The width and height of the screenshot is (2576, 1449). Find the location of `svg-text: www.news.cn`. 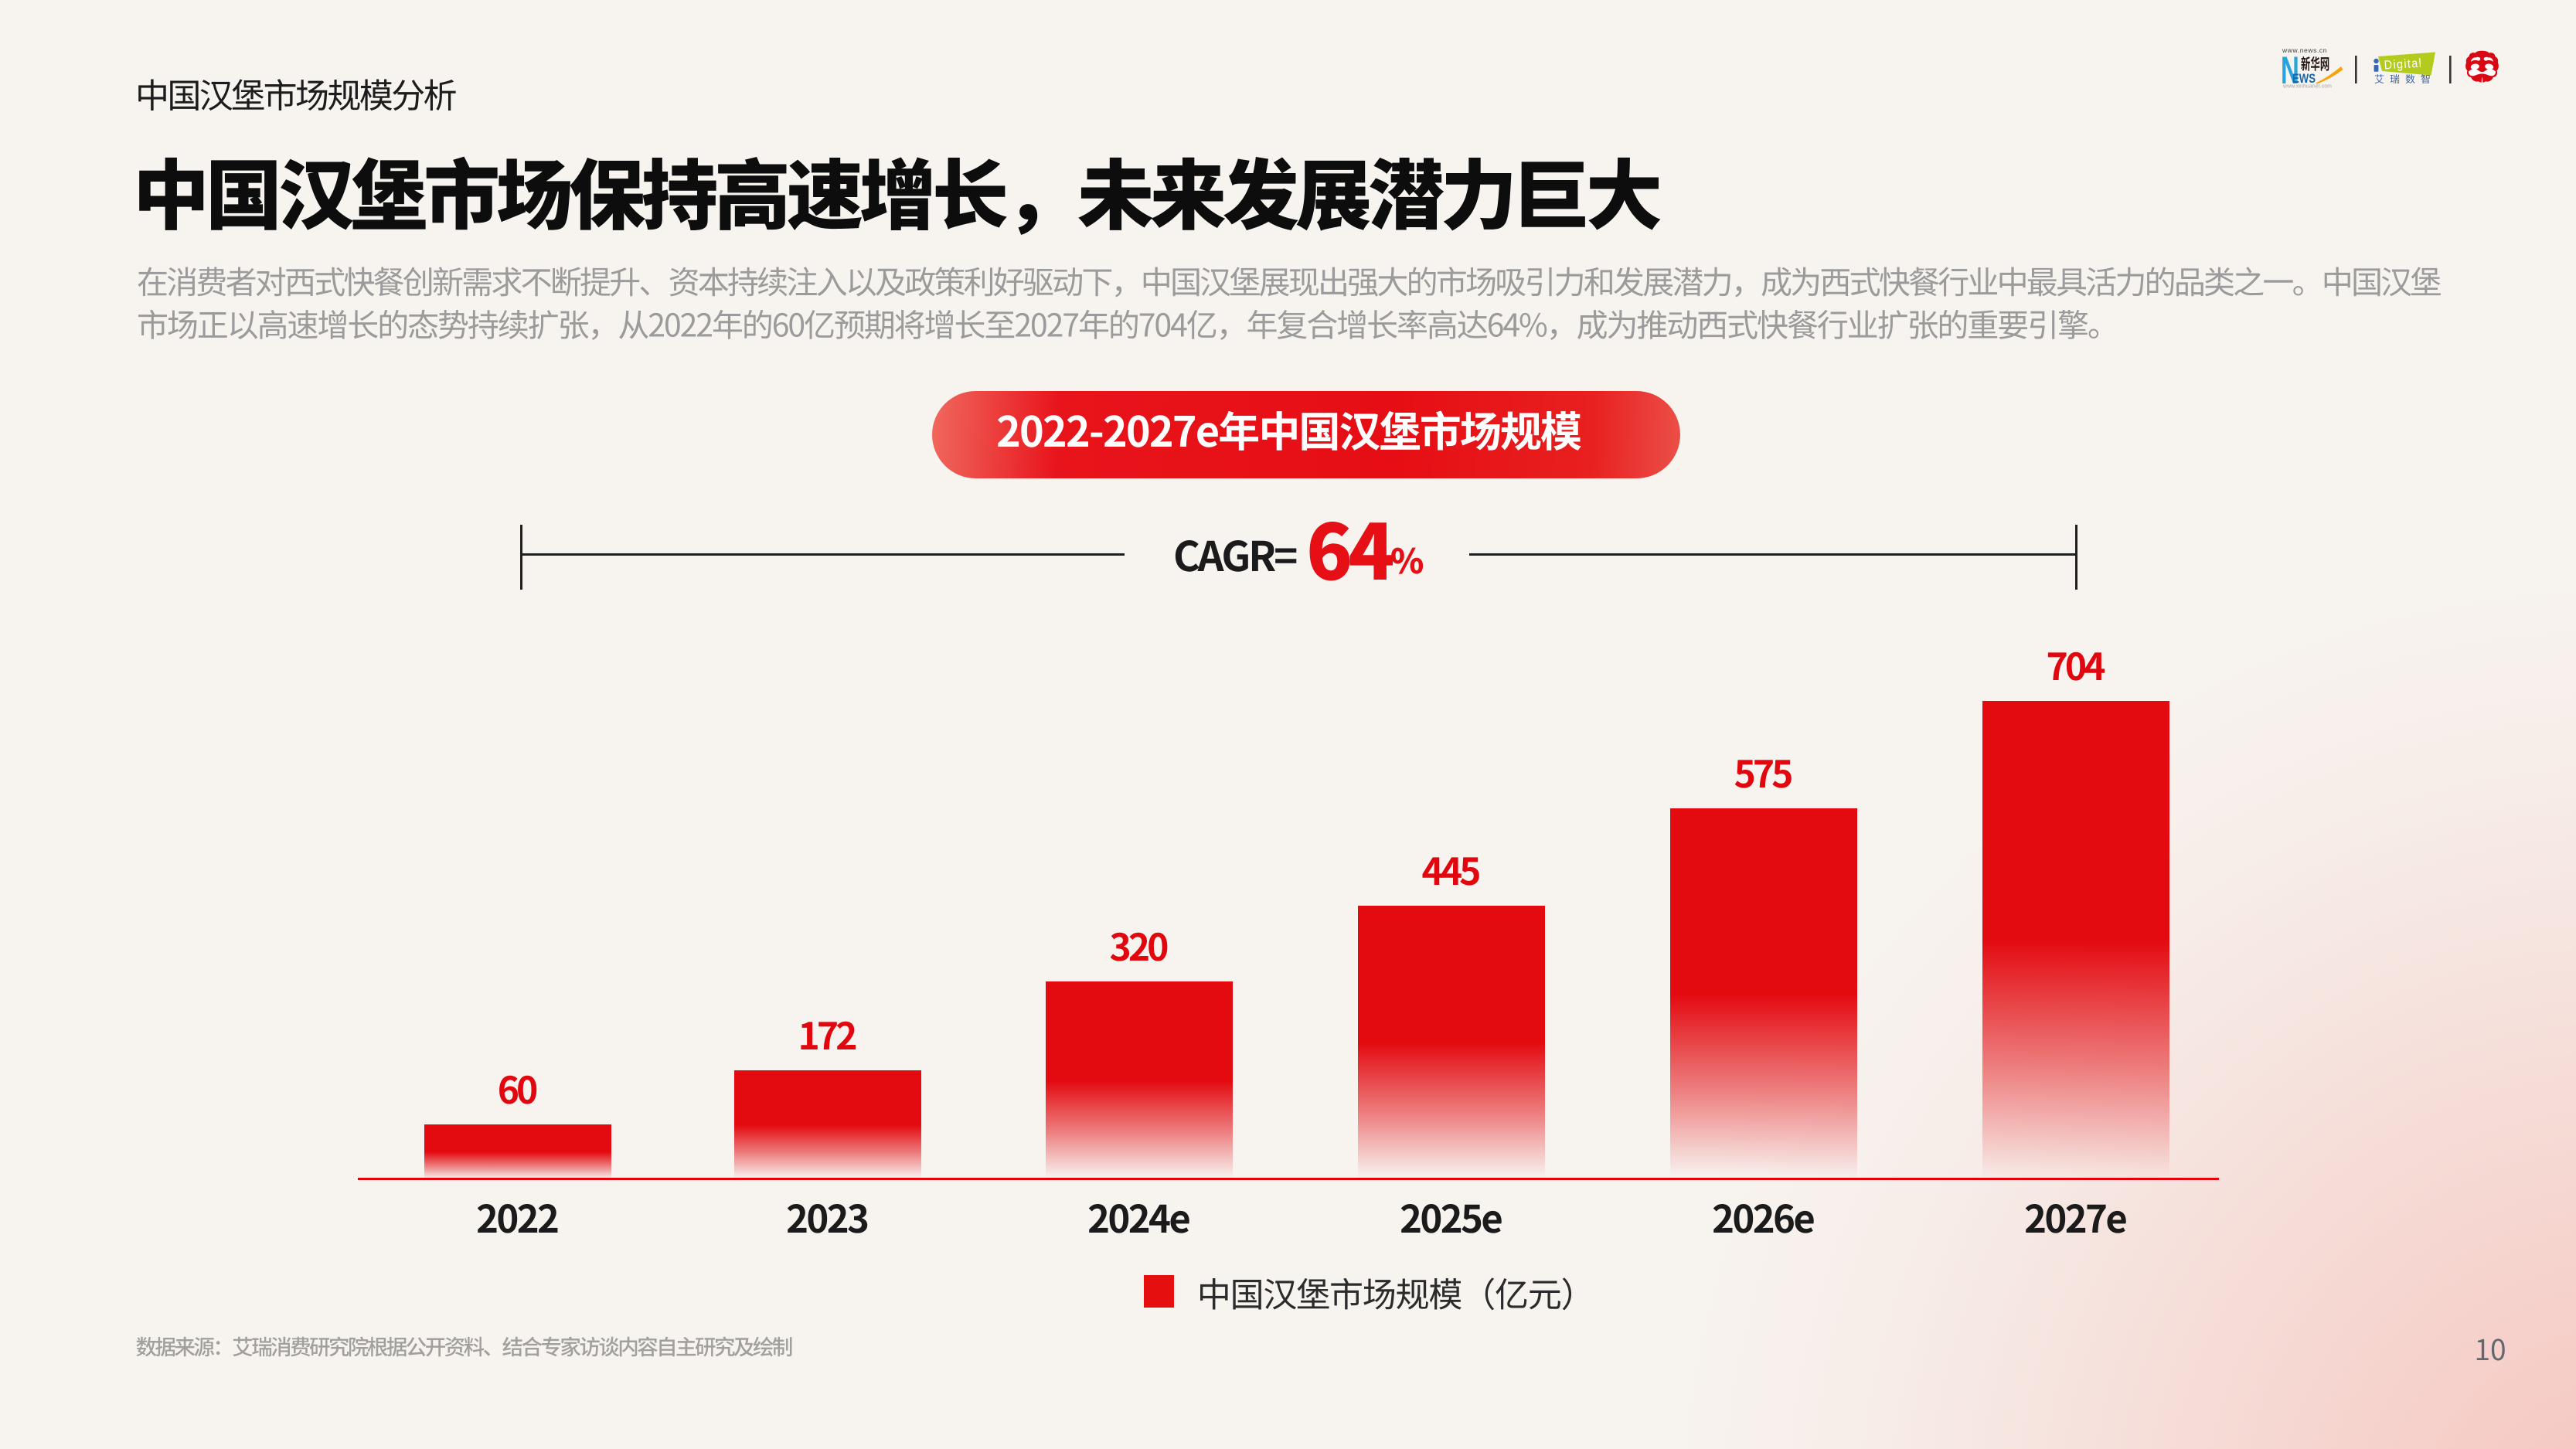

svg-text: www.news.cn is located at coordinates (2304, 50).